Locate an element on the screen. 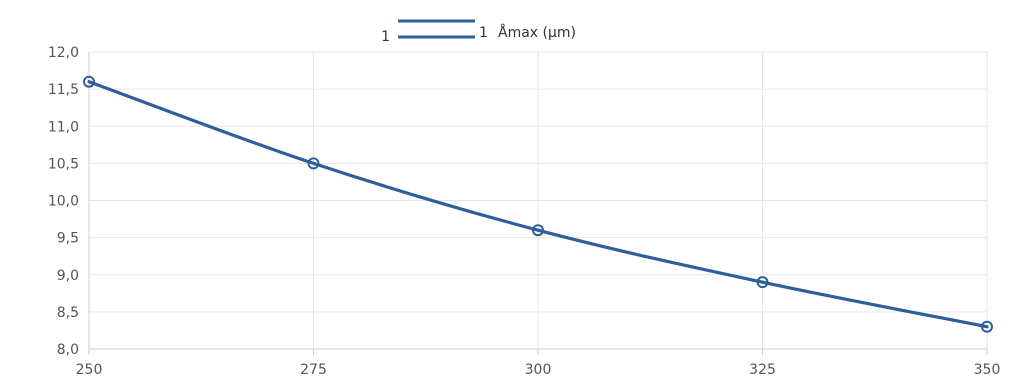 The image size is (1009, 383). x-tick-label: 325 is located at coordinates (762, 370).